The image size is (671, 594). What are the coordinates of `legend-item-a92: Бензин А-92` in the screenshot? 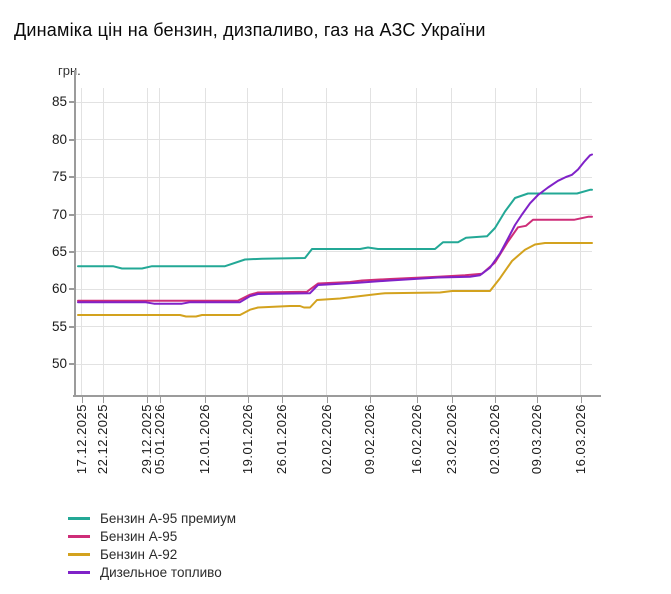 It's located at (152, 554).